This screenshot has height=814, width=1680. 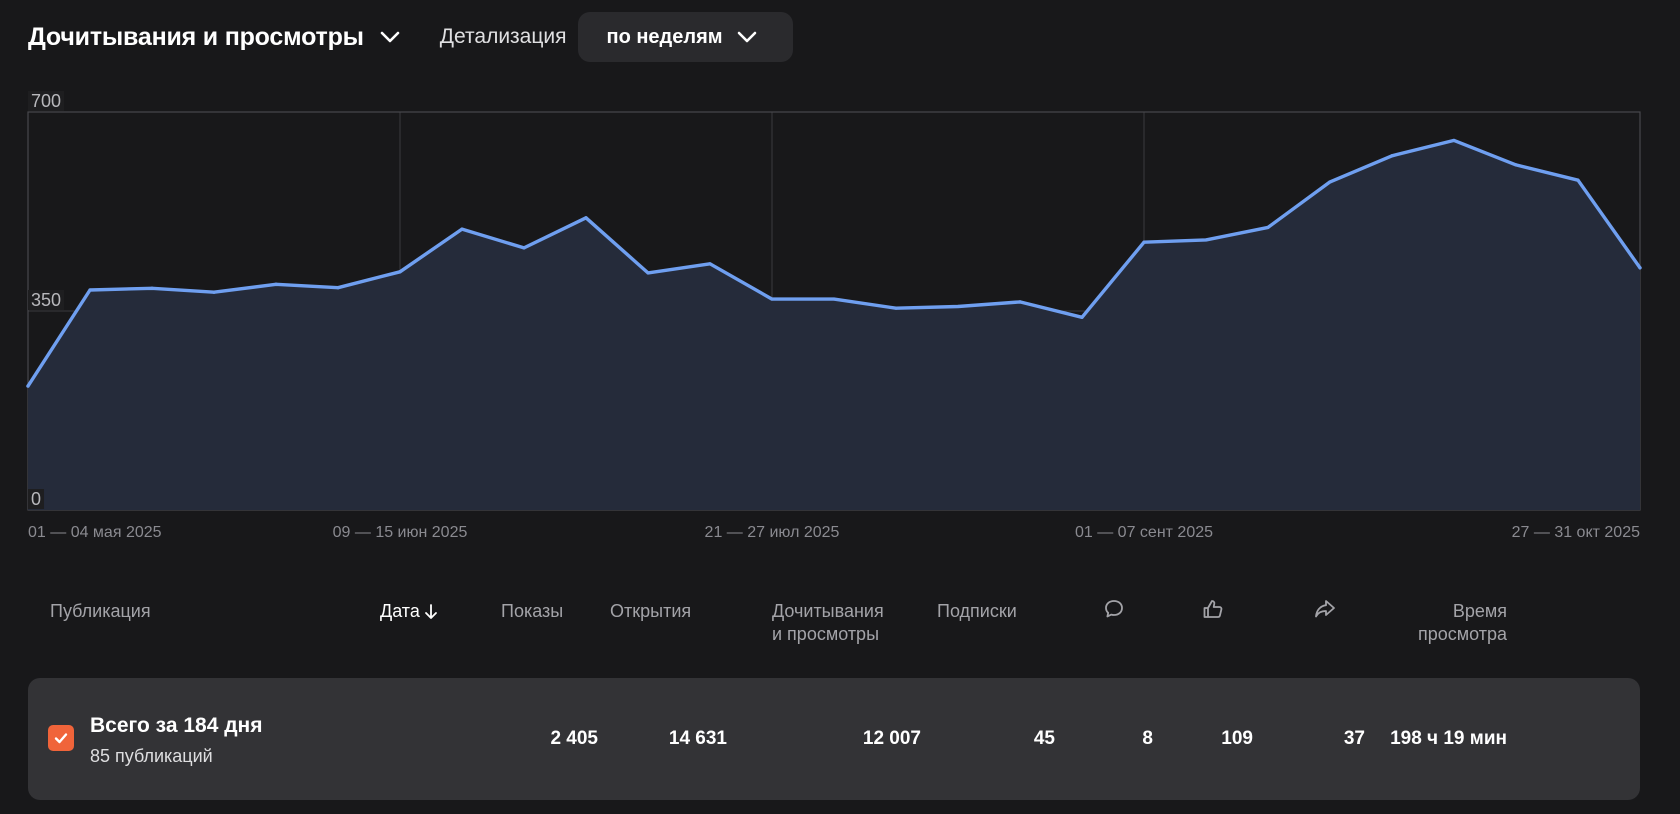 I want to click on header-reads: Дочитывания и просмотры, so click(x=828, y=623).